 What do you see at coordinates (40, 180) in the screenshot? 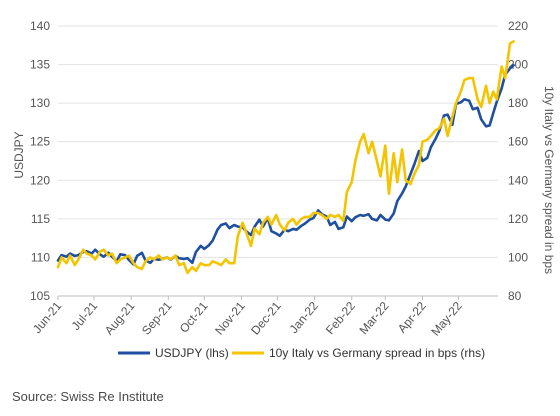
I see `y-tick-label-left: 120` at bounding box center [40, 180].